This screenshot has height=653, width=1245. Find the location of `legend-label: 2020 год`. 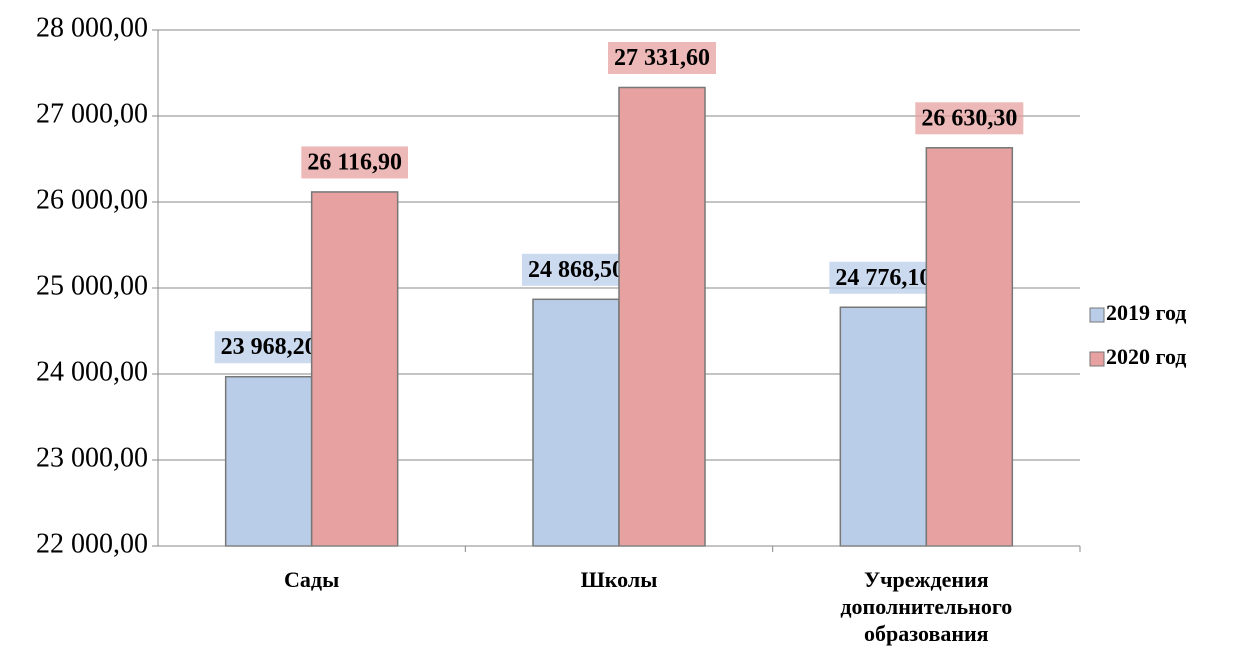

legend-label: 2020 год is located at coordinates (1146, 356).